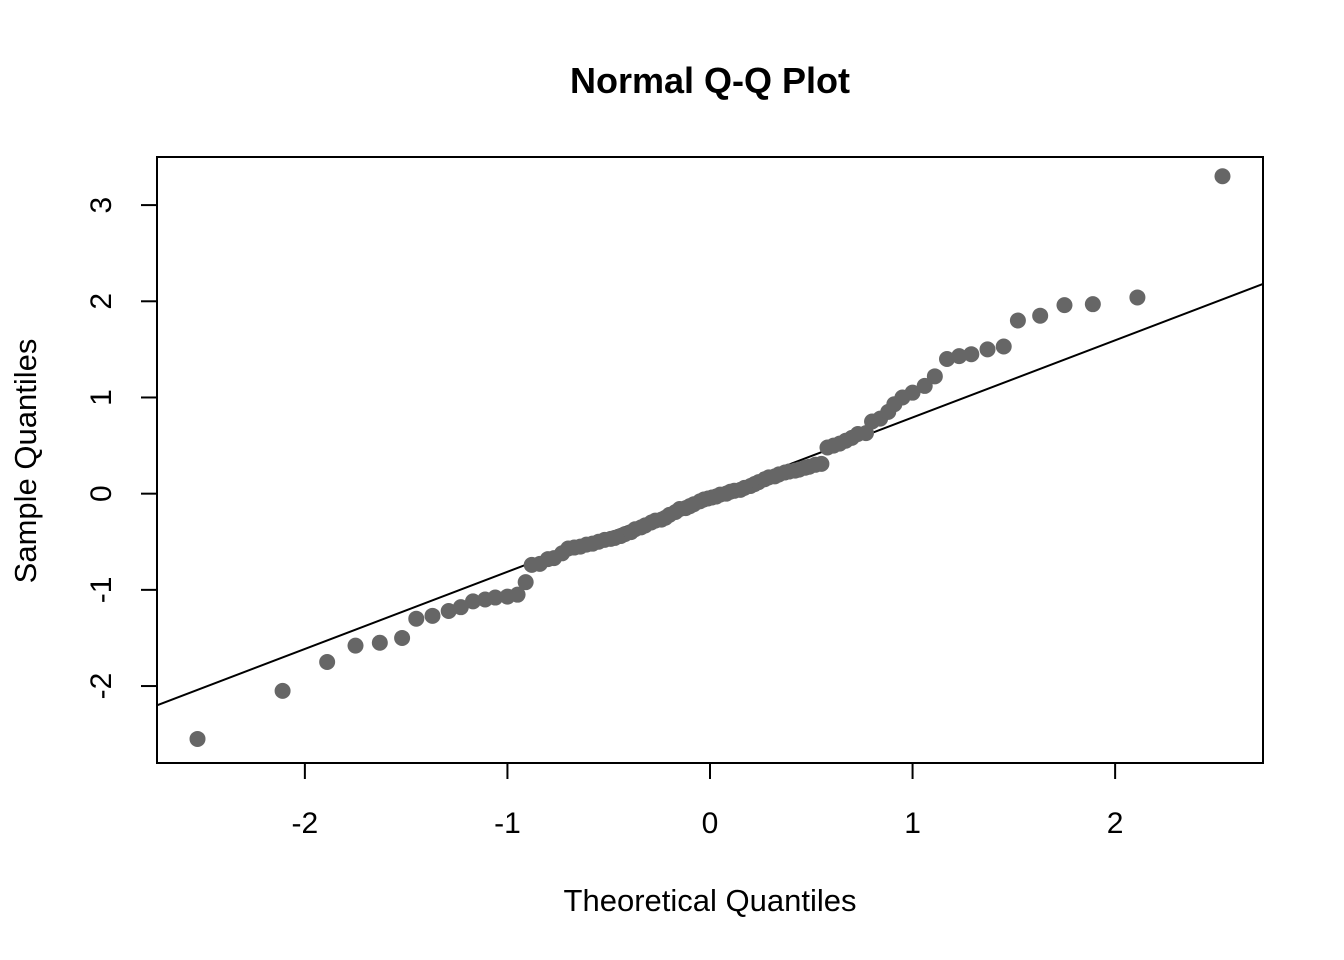  What do you see at coordinates (101, 301) in the screenshot?
I see `y-tick-label: 2` at bounding box center [101, 301].